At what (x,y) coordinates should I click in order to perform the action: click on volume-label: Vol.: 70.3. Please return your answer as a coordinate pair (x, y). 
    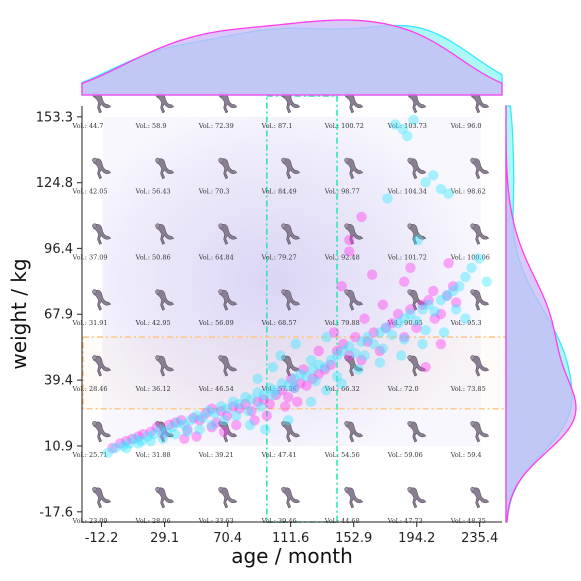
    Looking at the image, I should click on (214, 192).